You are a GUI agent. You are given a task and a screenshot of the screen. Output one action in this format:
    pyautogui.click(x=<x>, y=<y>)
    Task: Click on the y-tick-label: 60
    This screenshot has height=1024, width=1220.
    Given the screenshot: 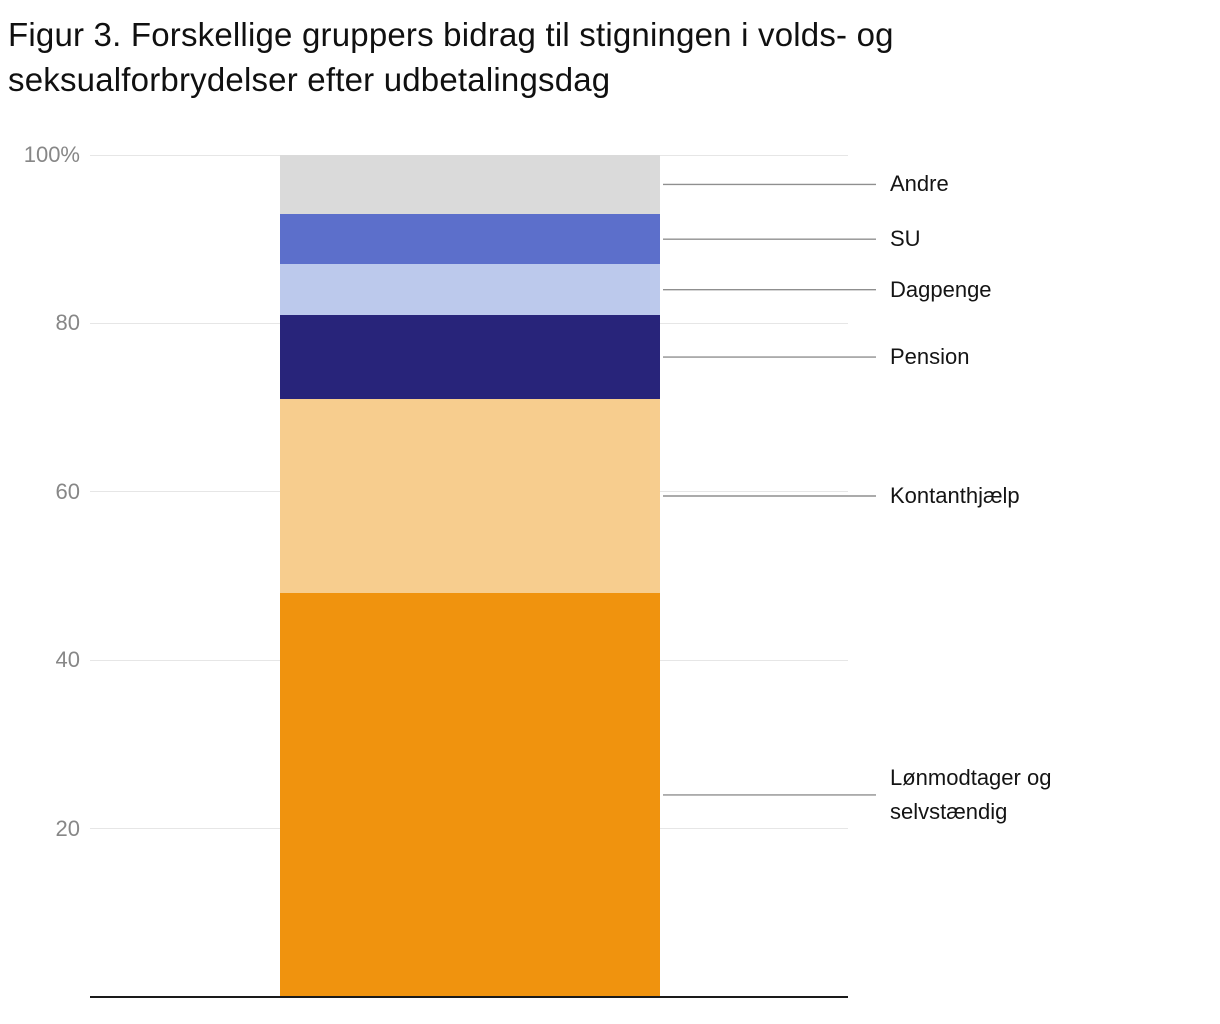 What is the action you would take?
    pyautogui.click(x=67, y=491)
    